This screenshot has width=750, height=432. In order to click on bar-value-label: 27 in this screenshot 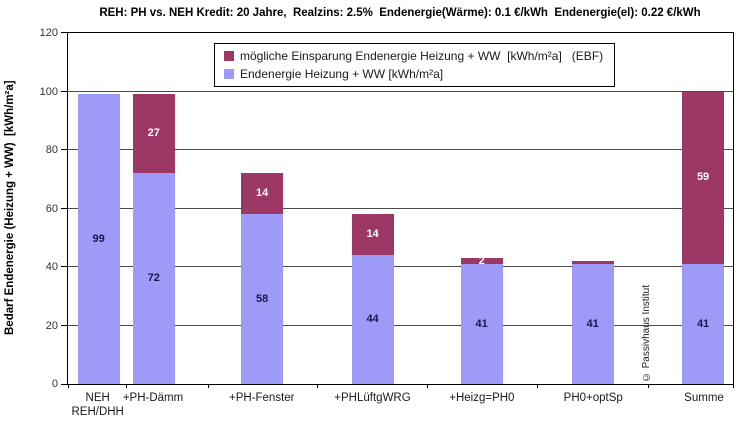, I will do `click(153, 133)`.